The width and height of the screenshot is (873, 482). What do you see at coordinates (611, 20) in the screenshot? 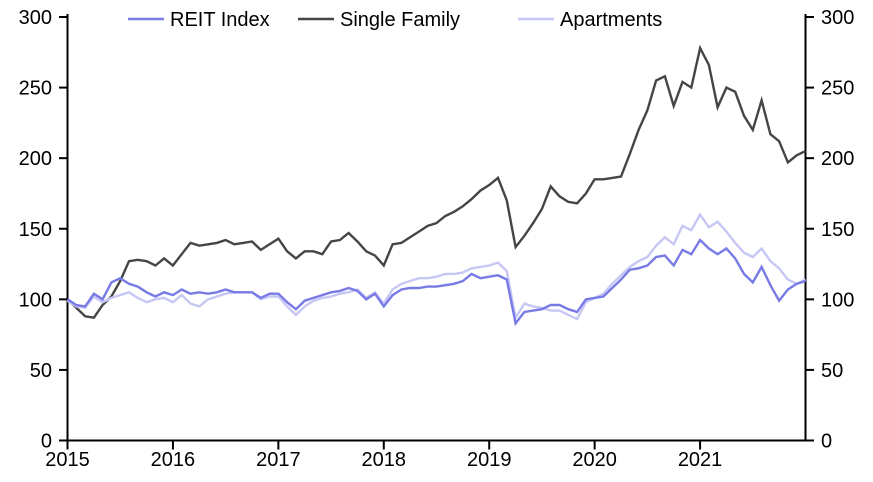
I see `legend-label-apartments: Apartments` at bounding box center [611, 20].